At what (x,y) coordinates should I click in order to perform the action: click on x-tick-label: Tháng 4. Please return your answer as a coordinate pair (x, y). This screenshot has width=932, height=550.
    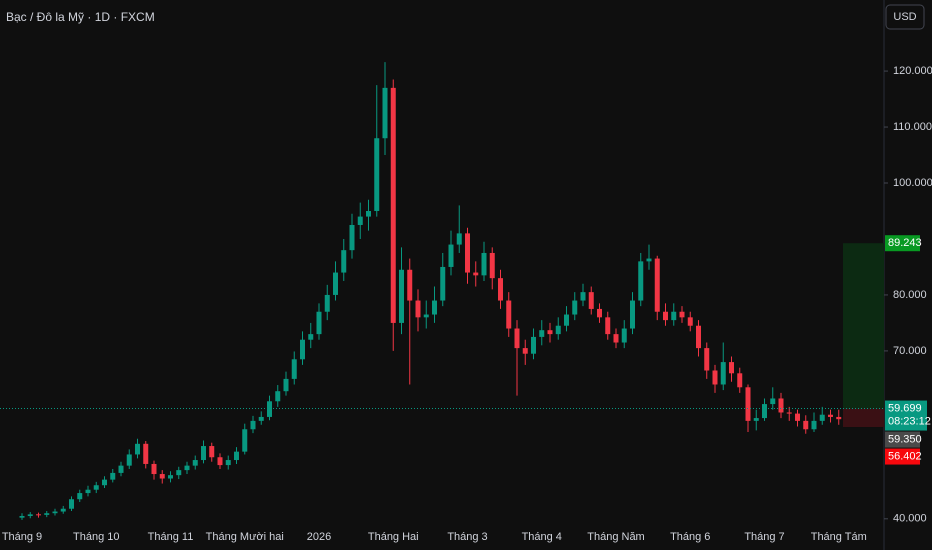
    Looking at the image, I should click on (542, 537).